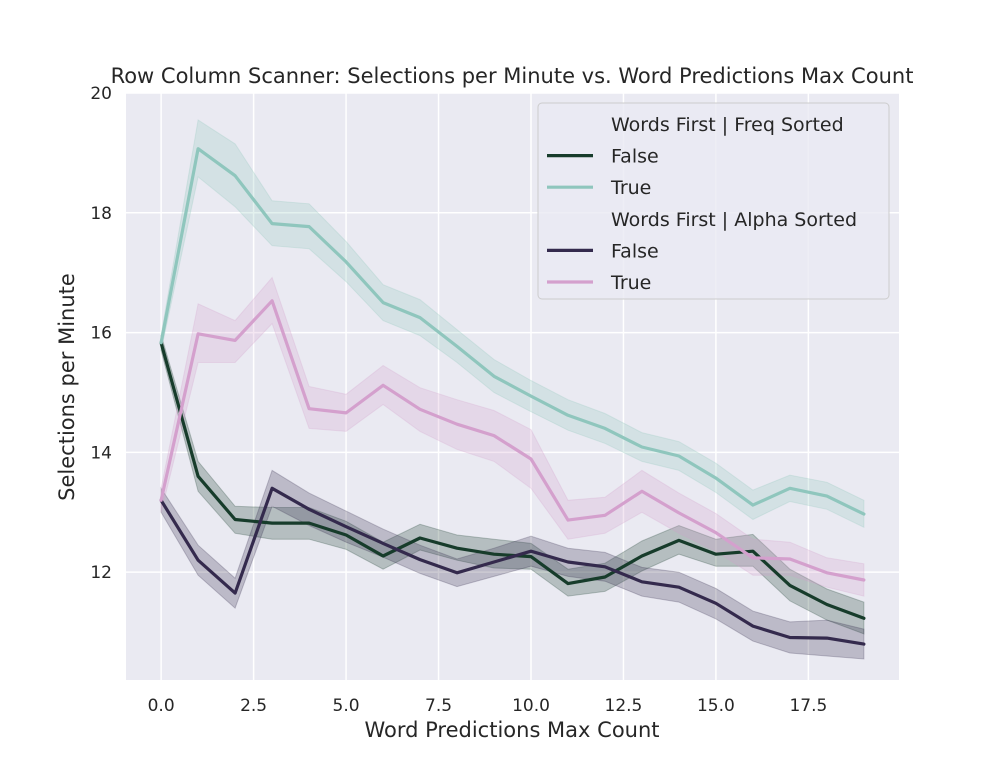 The height and width of the screenshot is (766, 1000). Describe the element at coordinates (101, 573) in the screenshot. I see `y-tick-label: 12` at that location.